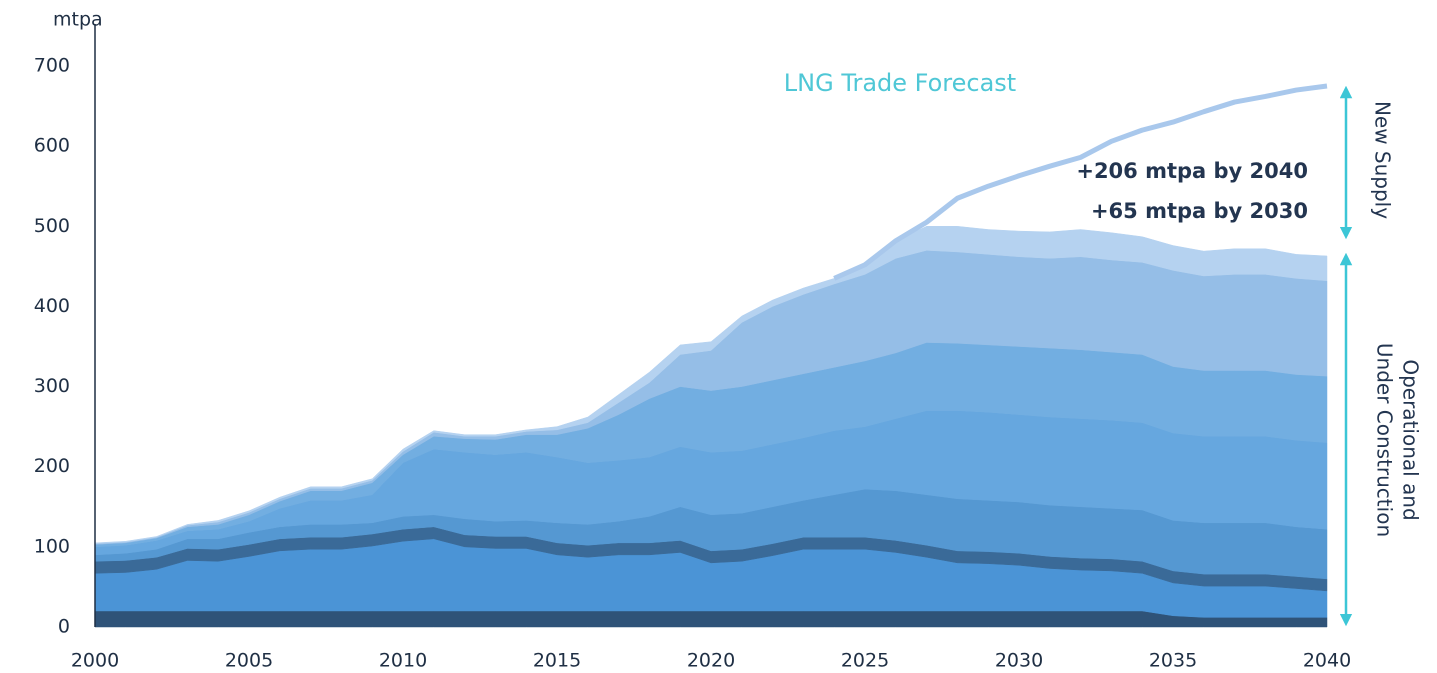  What do you see at coordinates (52, 386) in the screenshot?
I see `y-tick-label: 300` at bounding box center [52, 386].